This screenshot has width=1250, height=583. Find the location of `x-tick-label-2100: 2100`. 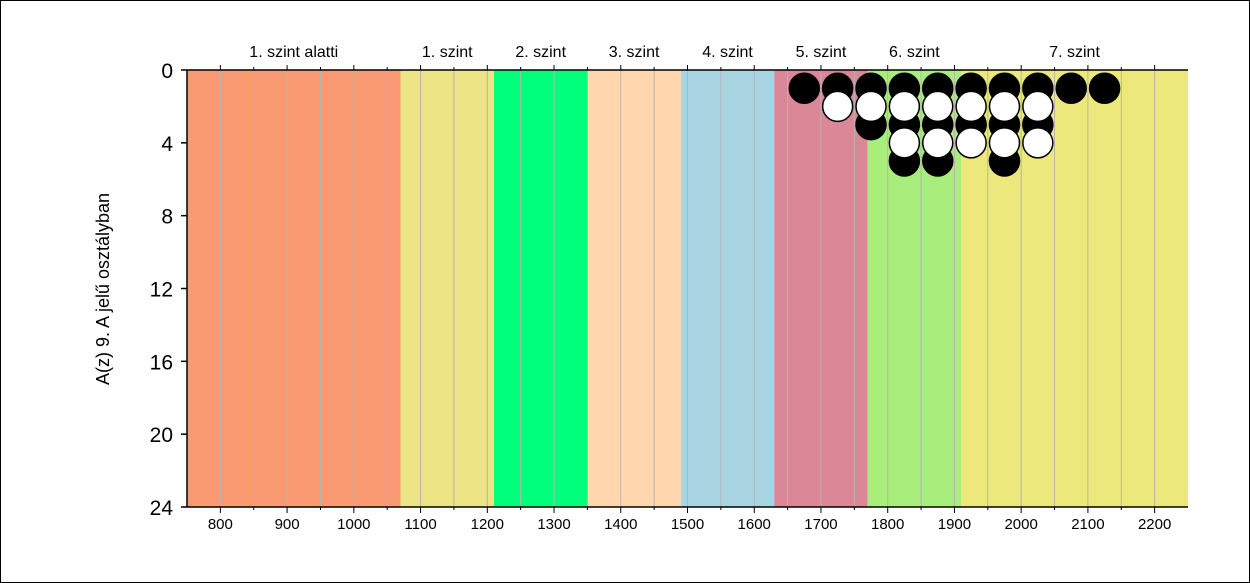

x-tick-label-2100: 2100 is located at coordinates (1087, 524).